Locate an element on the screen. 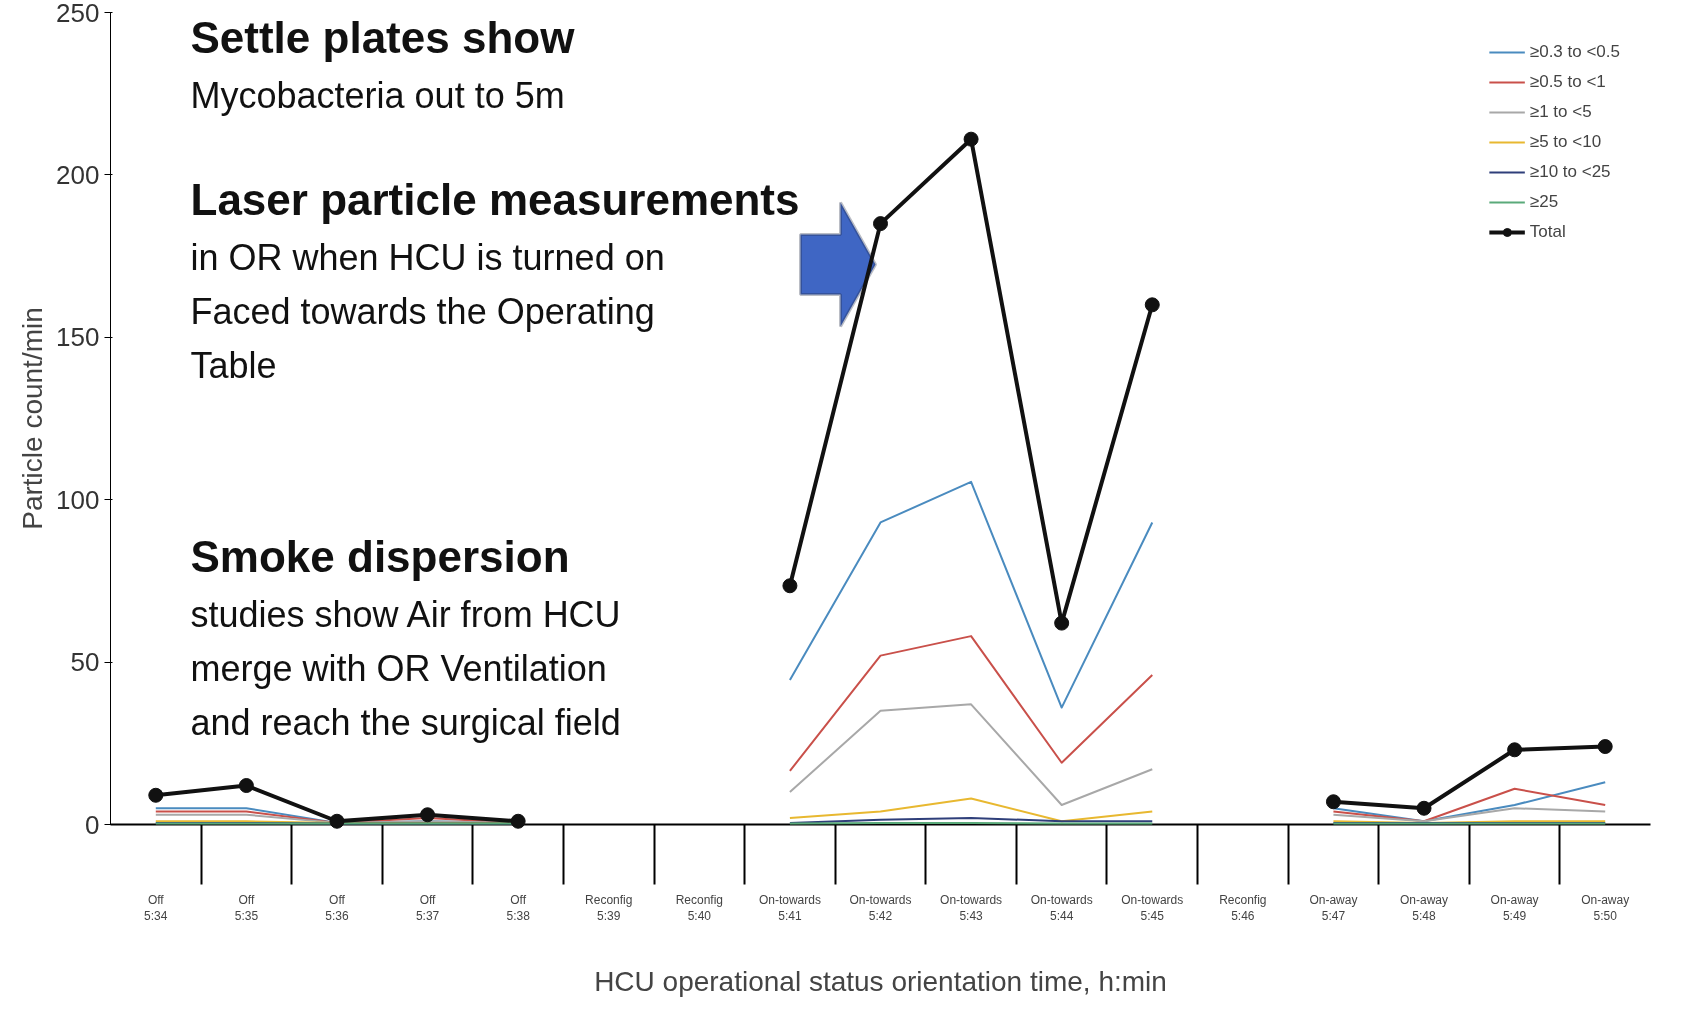  y-tick-label: 250 is located at coordinates (78, 14).